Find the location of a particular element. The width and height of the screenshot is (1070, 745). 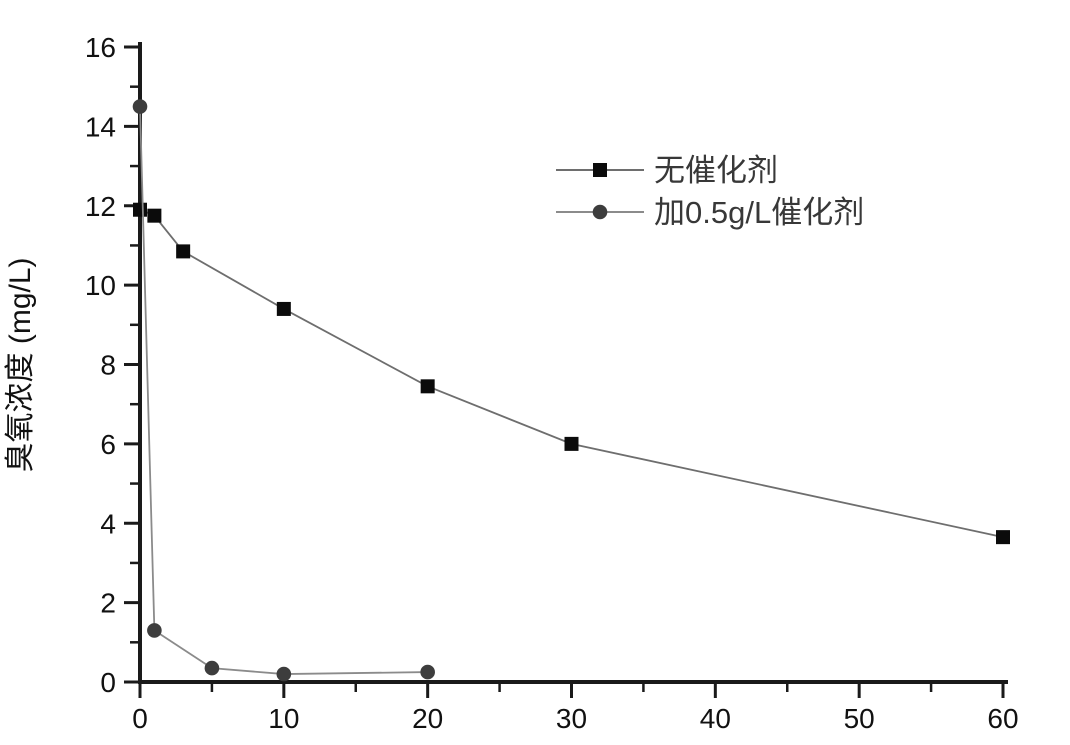

legend-item: 无催化剂 is located at coordinates (667, 170).